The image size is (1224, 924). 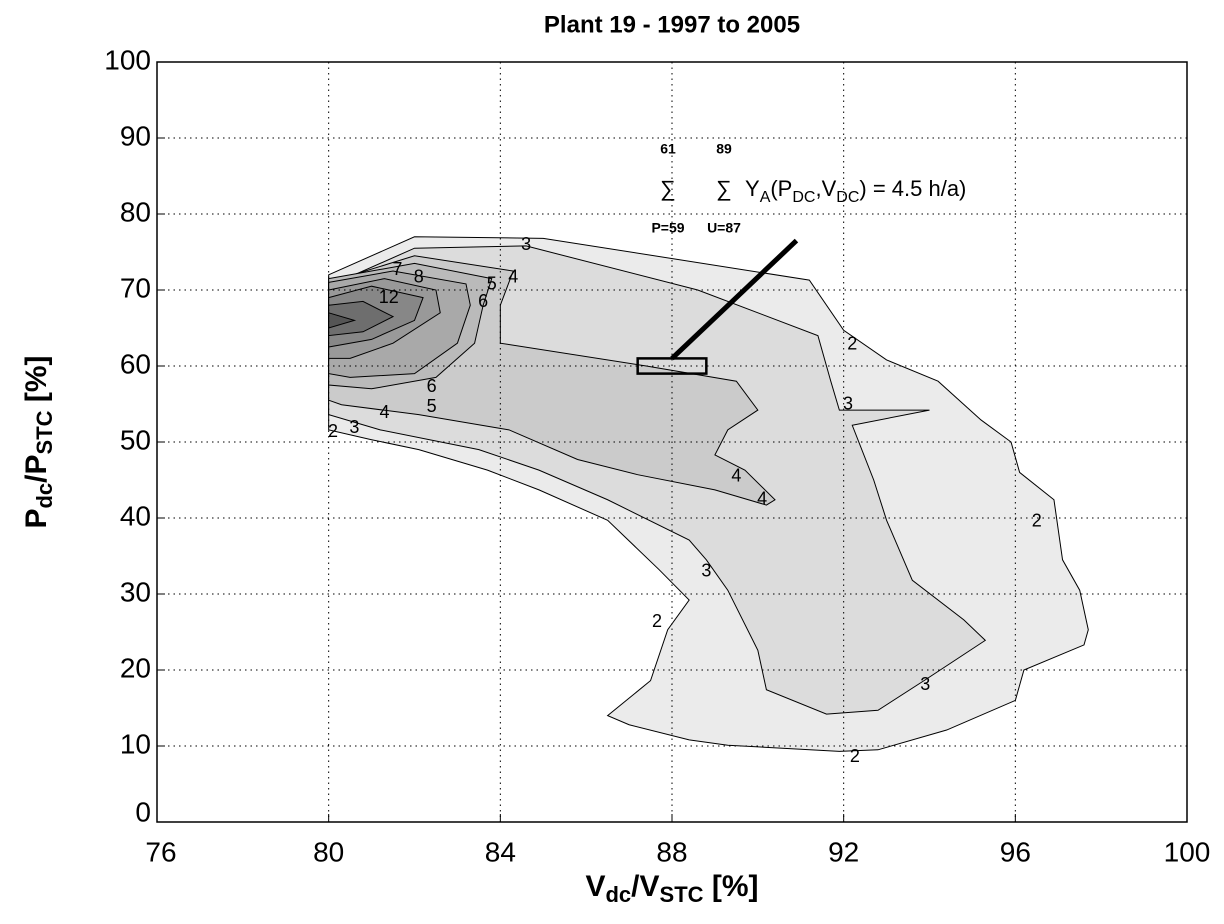 What do you see at coordinates (752, 188) in the screenshot?
I see `label-part: Y` at bounding box center [752, 188].